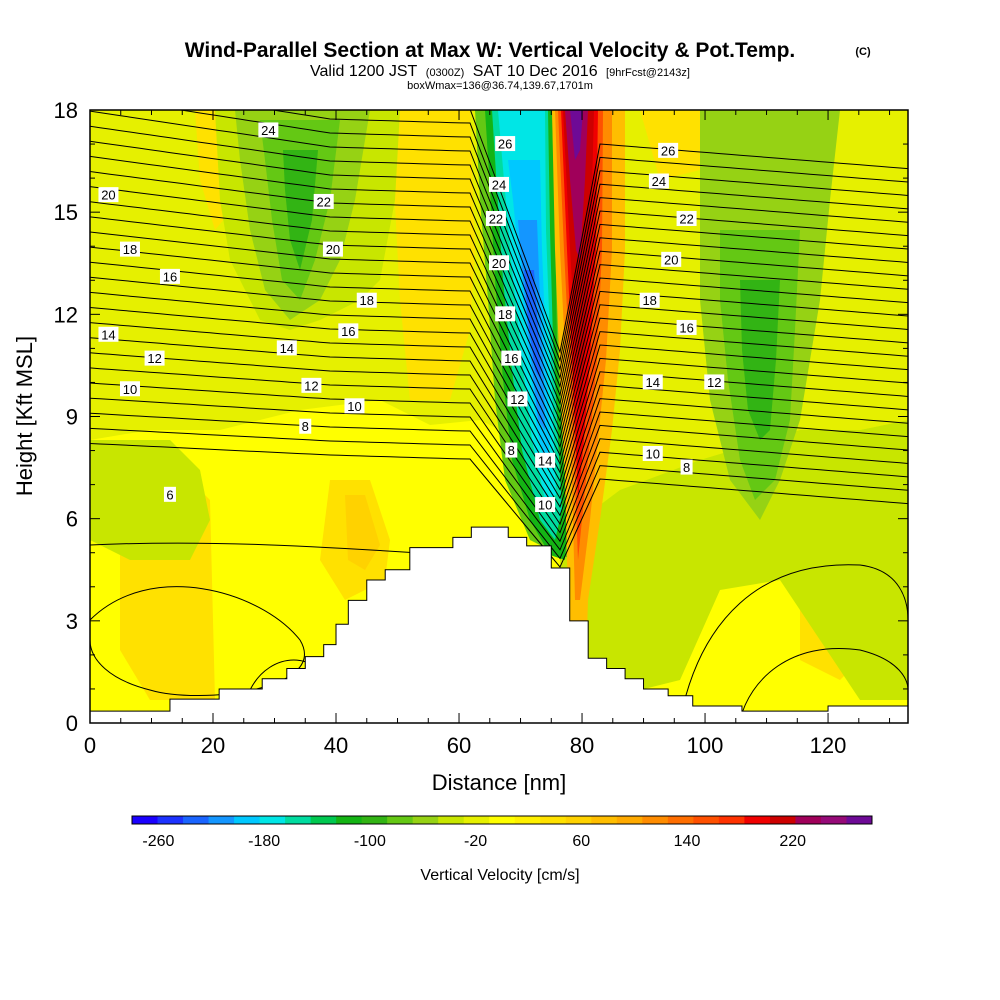 The image size is (1000, 1000). What do you see at coordinates (72, 519) in the screenshot?
I see `y-tick-label: 6` at bounding box center [72, 519].